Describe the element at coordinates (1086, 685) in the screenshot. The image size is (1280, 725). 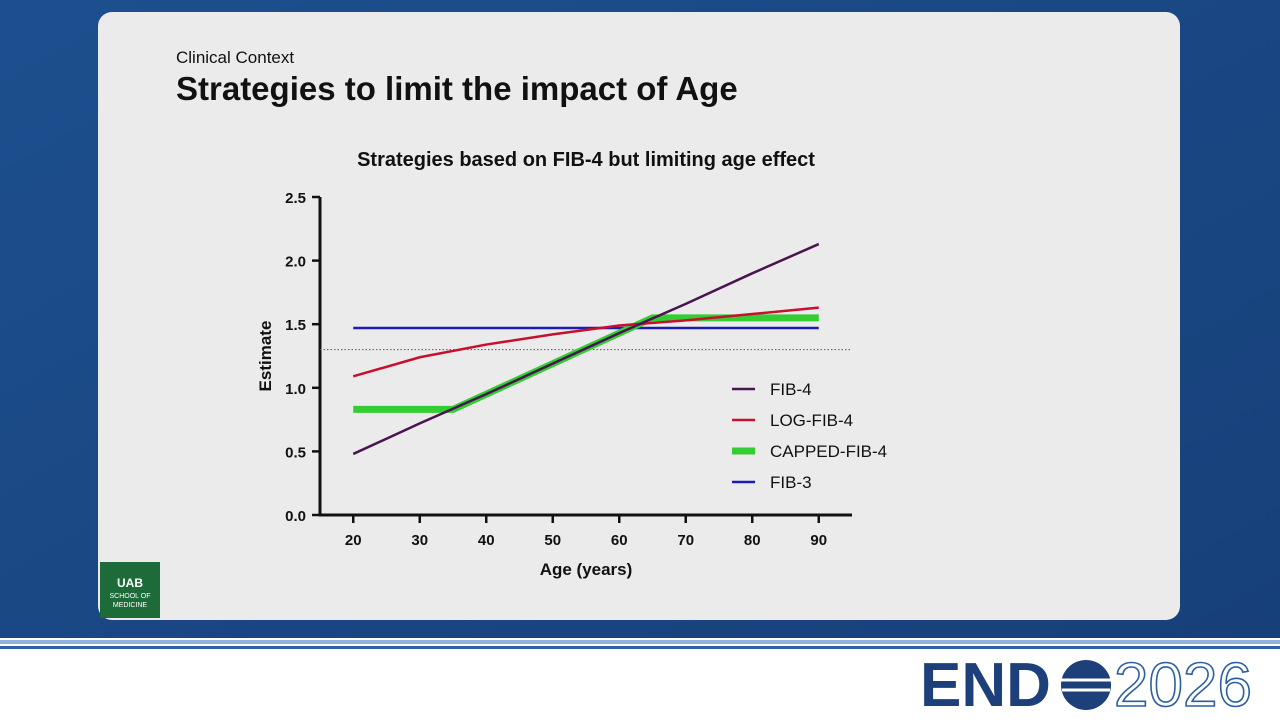
I see `globe-icon` at that location.